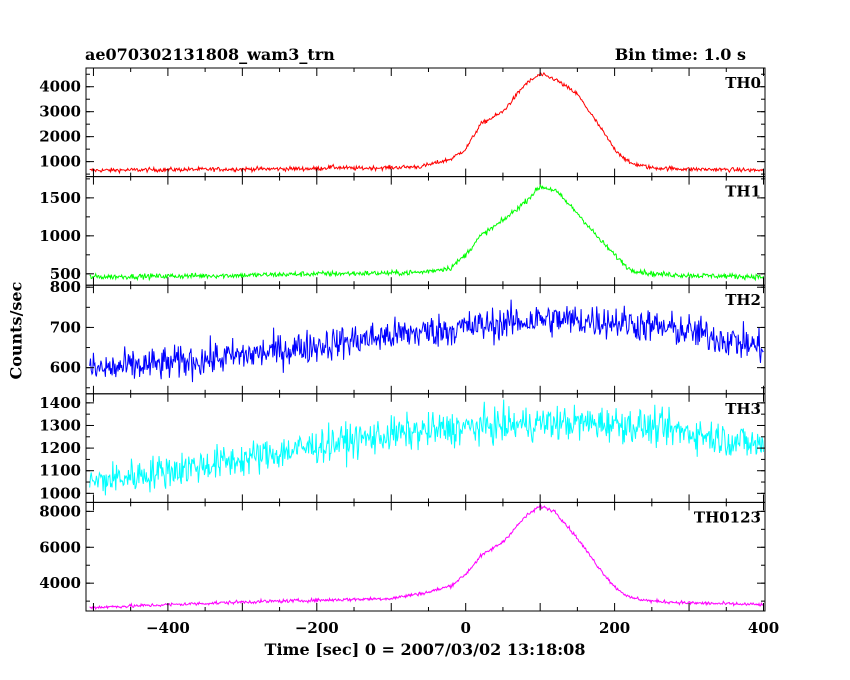 The height and width of the screenshot is (680, 850). What do you see at coordinates (60, 403) in the screenshot?
I see `y-tick-label-th3: 1400` at bounding box center [60, 403].